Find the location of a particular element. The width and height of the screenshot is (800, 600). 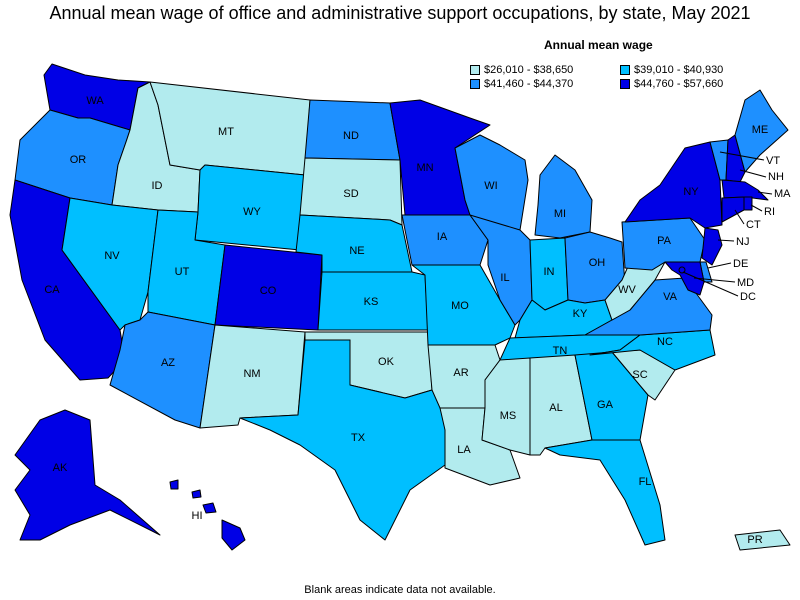

legend-label-bin-2: $41,460 - $44,370 is located at coordinates (529, 84).